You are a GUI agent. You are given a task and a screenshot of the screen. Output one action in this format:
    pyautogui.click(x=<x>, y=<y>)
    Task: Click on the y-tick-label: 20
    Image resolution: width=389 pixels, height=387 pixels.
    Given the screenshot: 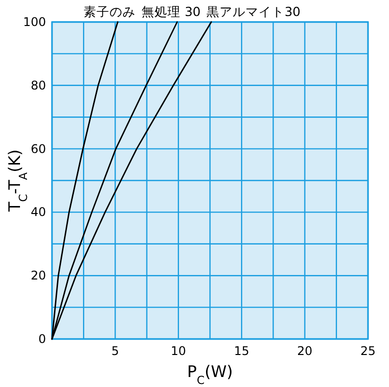 What is the action you would take?
    pyautogui.click(x=38, y=275)
    